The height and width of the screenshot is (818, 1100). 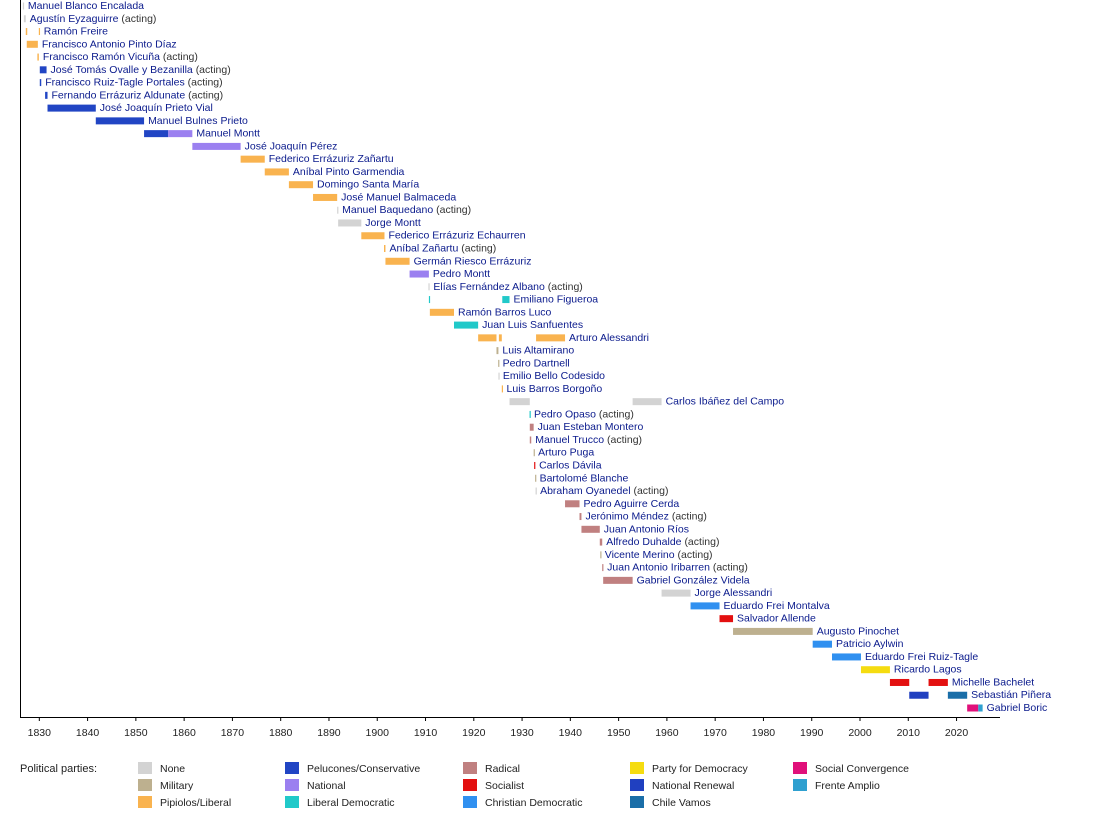 What do you see at coordinates (329, 733) in the screenshot?
I see `x-tick-label: 1890` at bounding box center [329, 733].